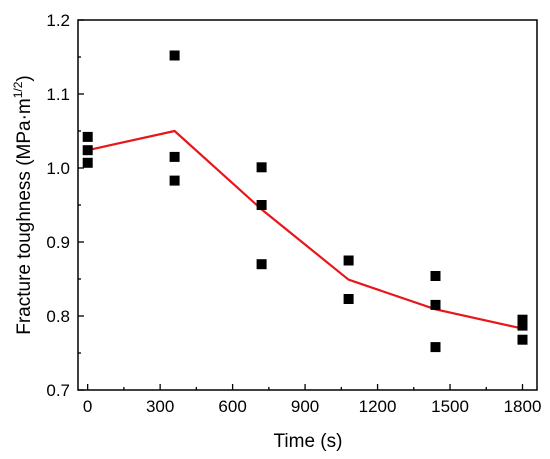 The height and width of the screenshot is (459, 550). What do you see at coordinates (24, 216) in the screenshot?
I see `y-axis-title-main: Fracture toughness (MPa·m` at bounding box center [24, 216].